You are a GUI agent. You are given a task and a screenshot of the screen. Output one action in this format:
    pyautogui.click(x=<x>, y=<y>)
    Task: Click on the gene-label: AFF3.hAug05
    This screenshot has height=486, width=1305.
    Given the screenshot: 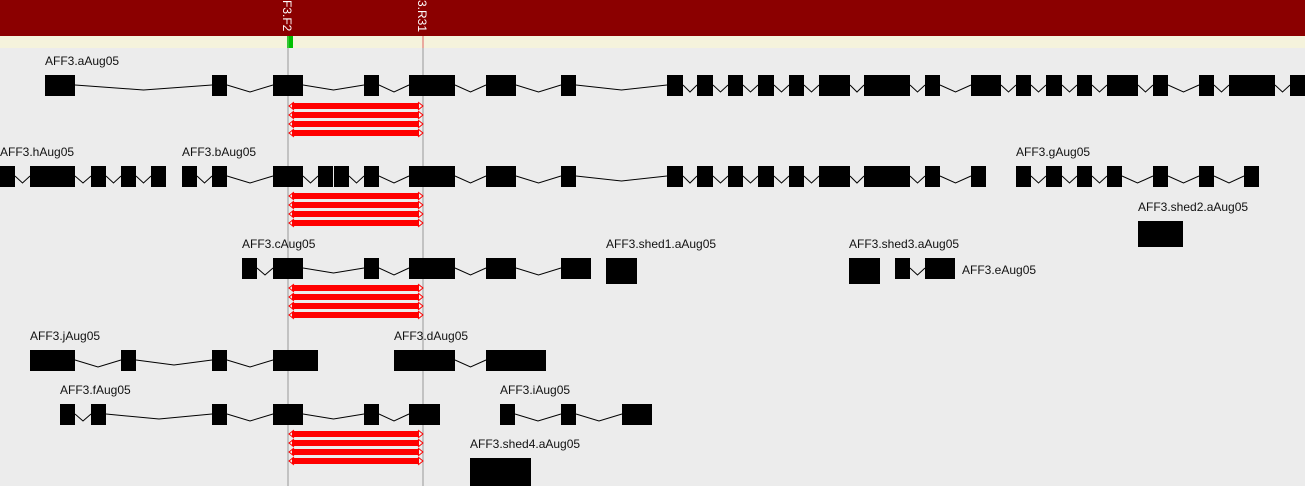 What is the action you would take?
    pyautogui.click(x=37, y=152)
    